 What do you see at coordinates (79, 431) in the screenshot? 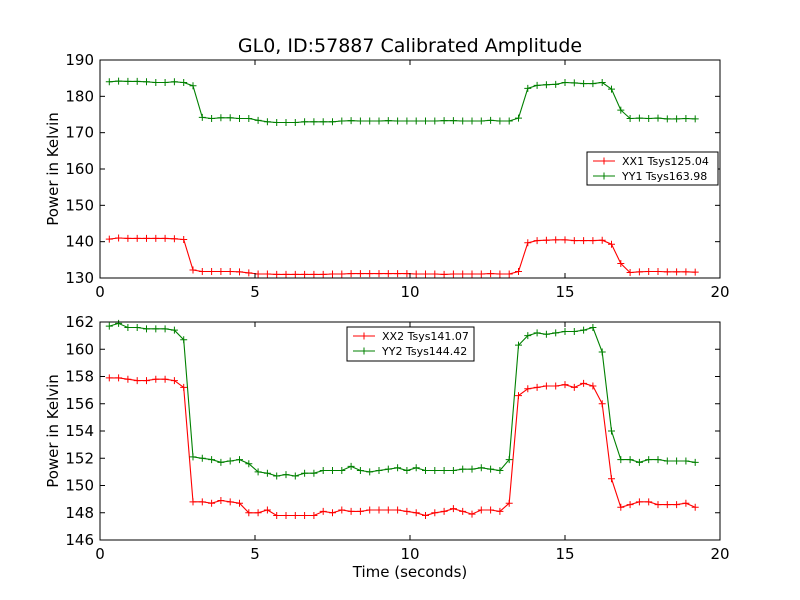
I see `bottom-y-tick-label: 154` at bounding box center [79, 431].